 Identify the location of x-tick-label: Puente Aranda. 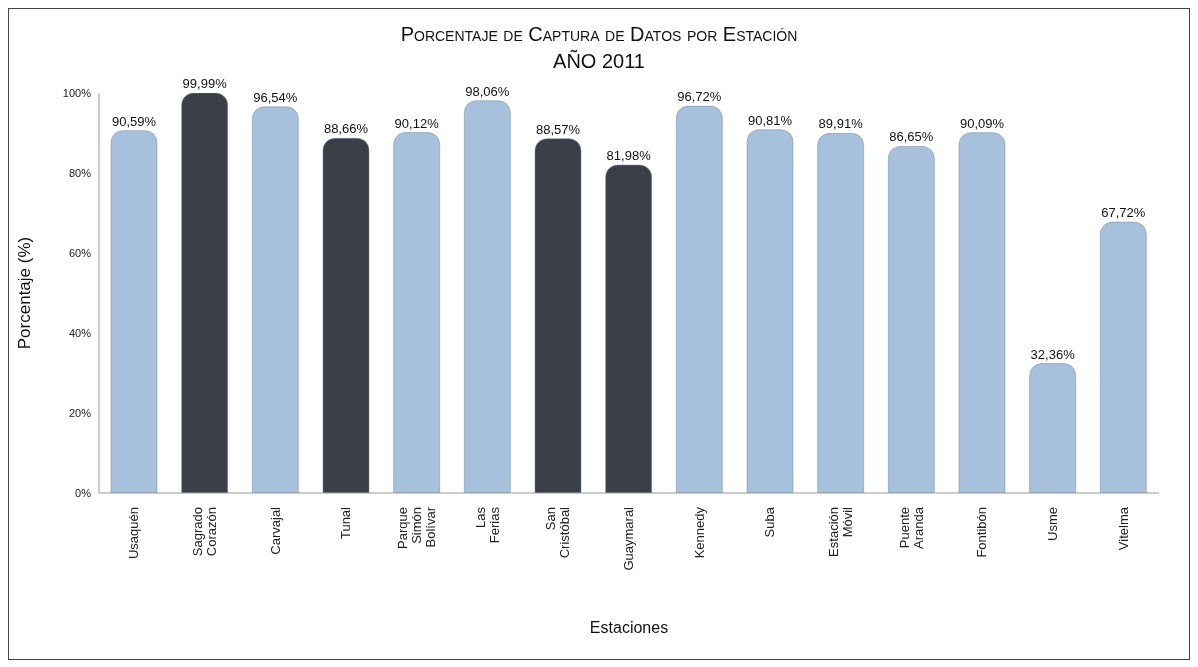
(911, 527).